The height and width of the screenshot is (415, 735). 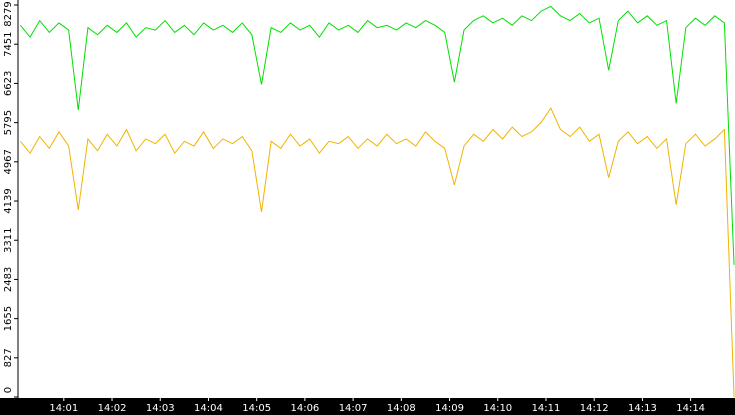 I want to click on y-tick-label: 7451, so click(x=8, y=43).